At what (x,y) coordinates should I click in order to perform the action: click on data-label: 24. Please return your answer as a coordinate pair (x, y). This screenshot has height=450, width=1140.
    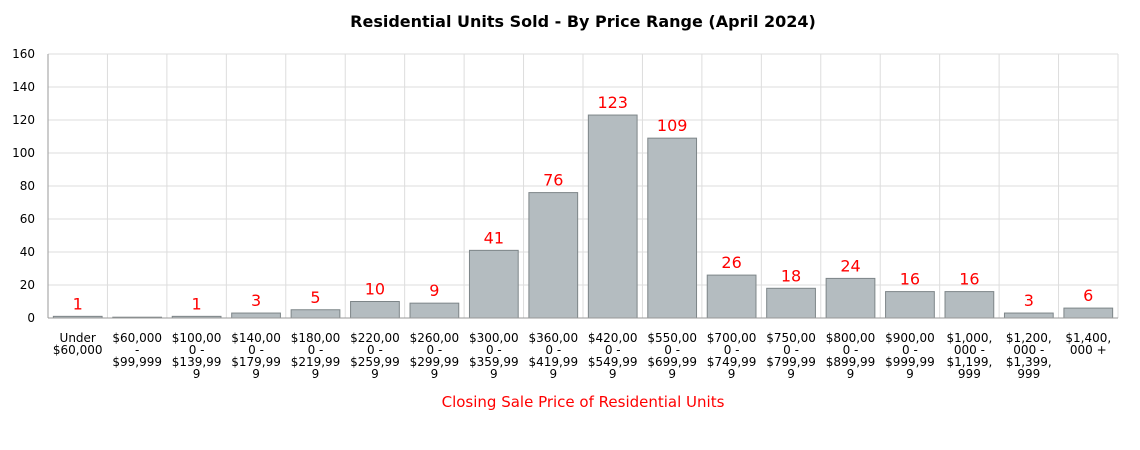
    Looking at the image, I should click on (850, 265).